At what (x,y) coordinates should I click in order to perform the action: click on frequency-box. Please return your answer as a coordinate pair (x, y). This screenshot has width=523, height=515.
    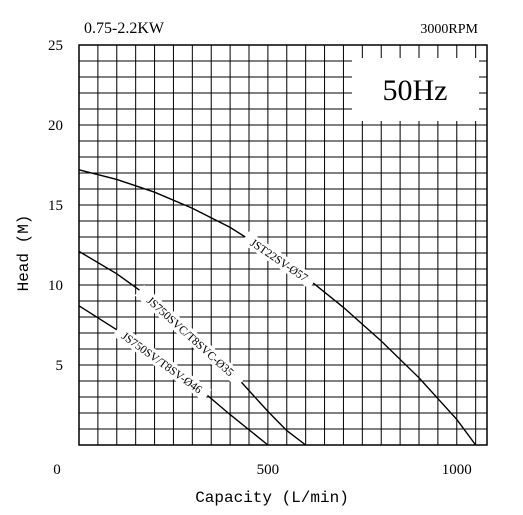
    Looking at the image, I should click on (415, 89).